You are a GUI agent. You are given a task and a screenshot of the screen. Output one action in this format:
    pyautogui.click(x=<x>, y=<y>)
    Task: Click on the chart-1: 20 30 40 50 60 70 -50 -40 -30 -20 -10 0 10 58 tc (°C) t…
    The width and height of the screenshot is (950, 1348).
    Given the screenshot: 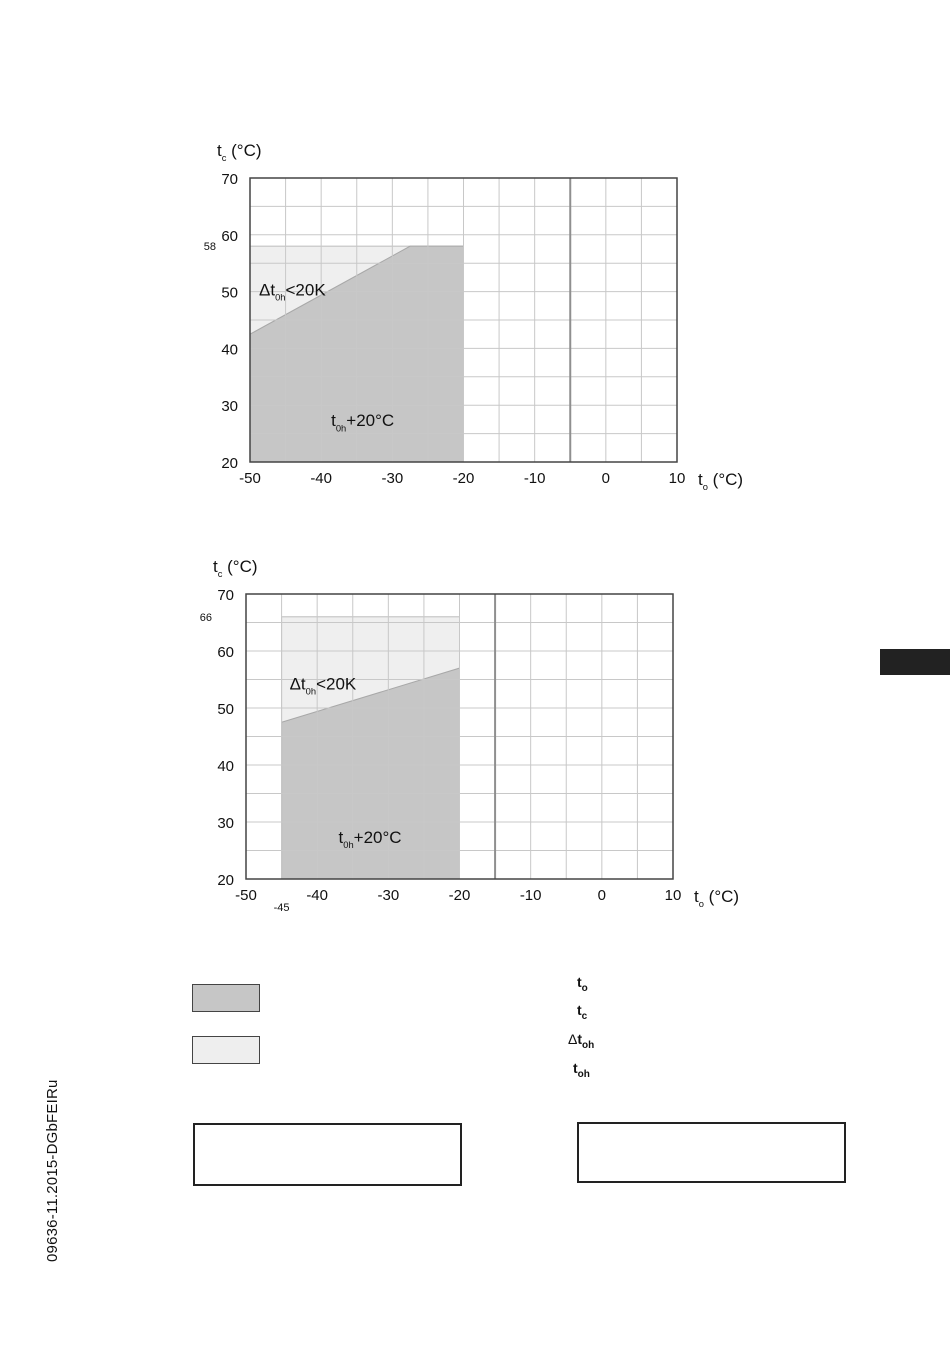 What is the action you would take?
    pyautogui.click(x=473, y=316)
    